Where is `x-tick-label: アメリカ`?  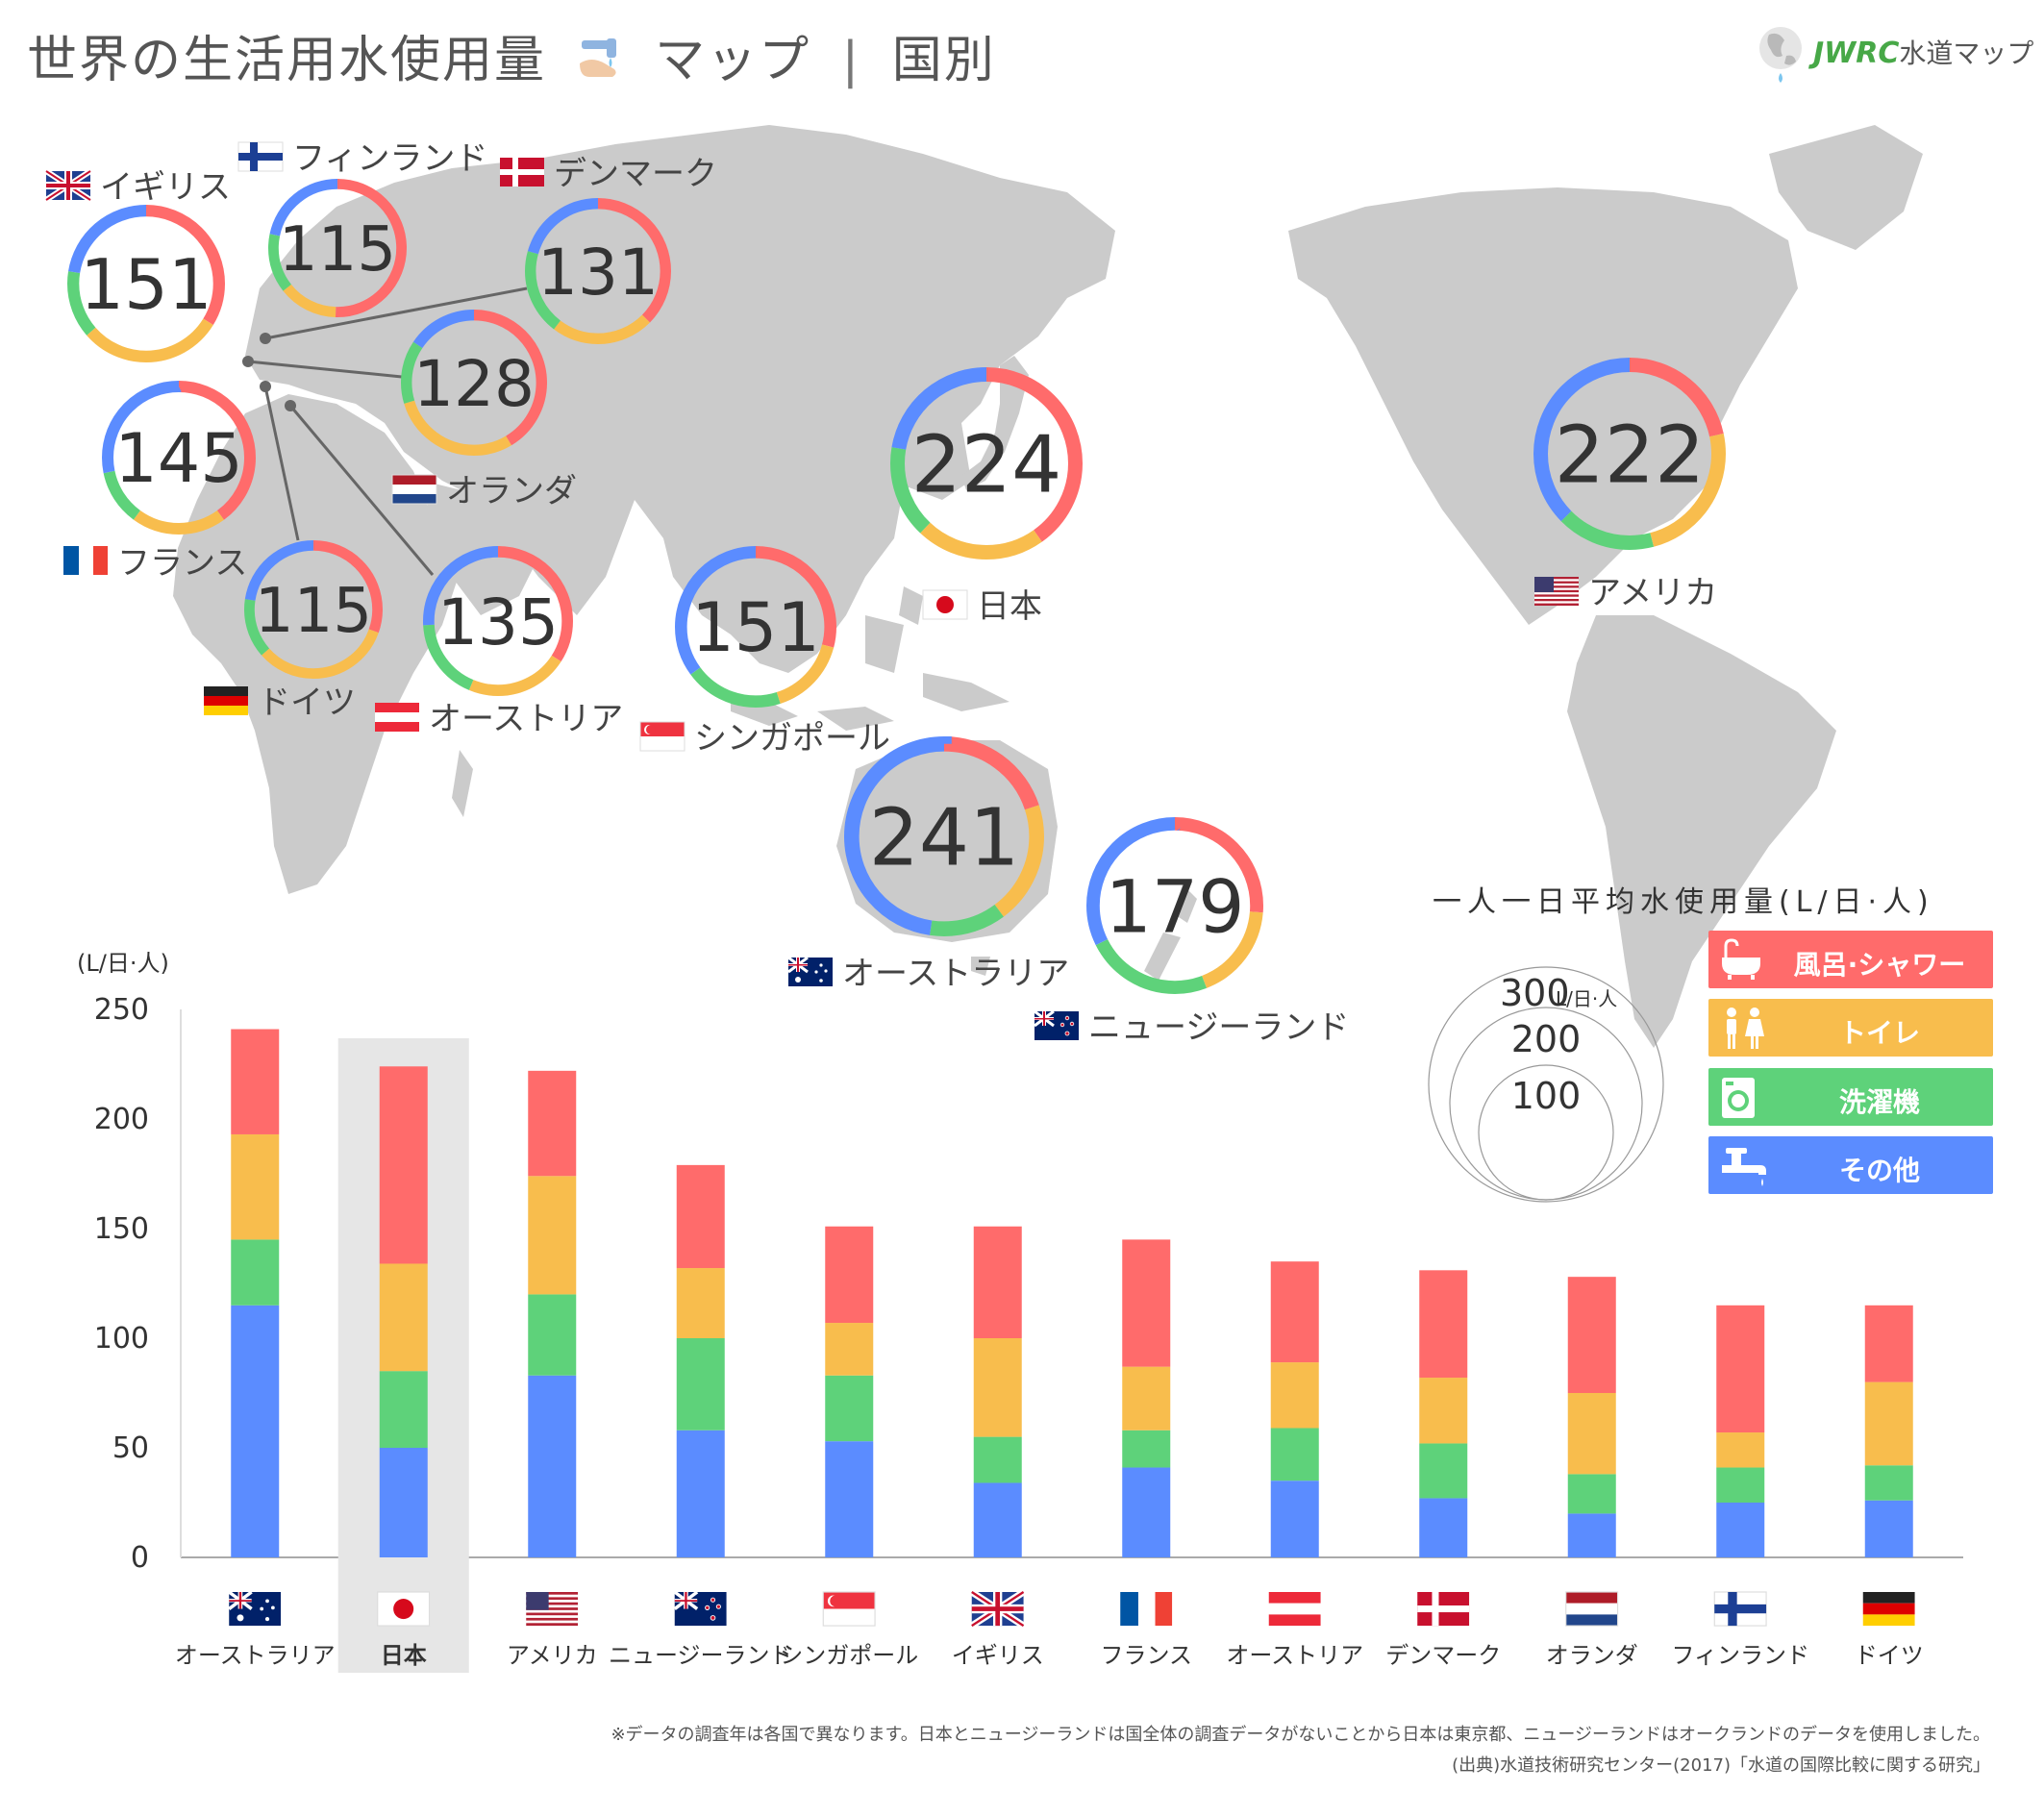 x-tick-label: アメリカ is located at coordinates (552, 1655).